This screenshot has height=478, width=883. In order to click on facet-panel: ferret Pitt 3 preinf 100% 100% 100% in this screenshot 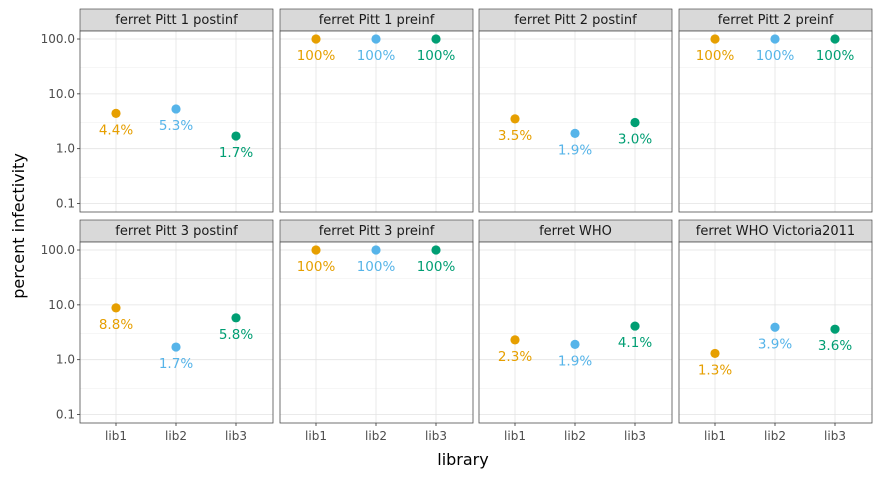, I will do `click(376, 321)`.